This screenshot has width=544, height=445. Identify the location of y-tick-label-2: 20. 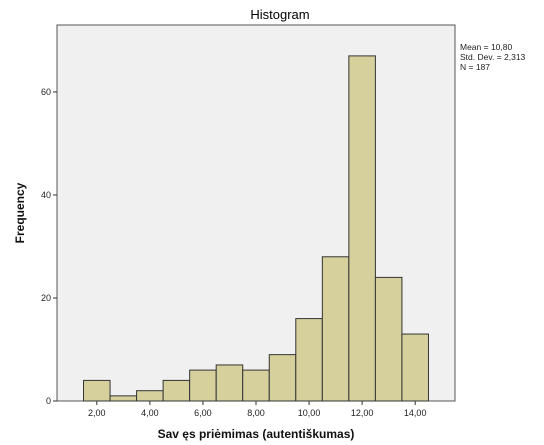
(46, 298).